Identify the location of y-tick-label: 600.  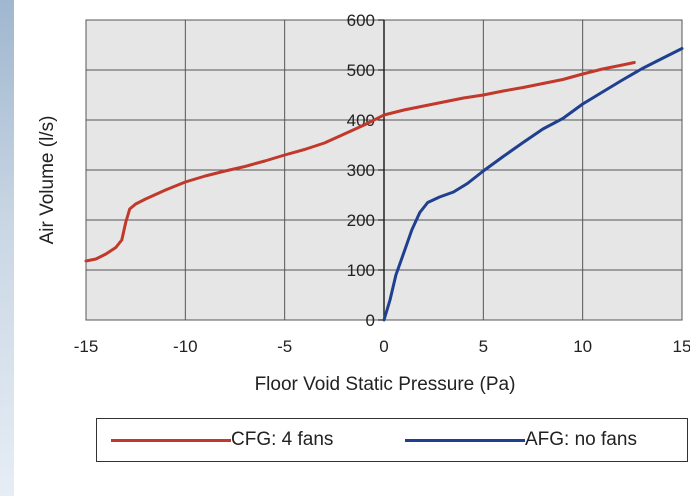
(361, 20).